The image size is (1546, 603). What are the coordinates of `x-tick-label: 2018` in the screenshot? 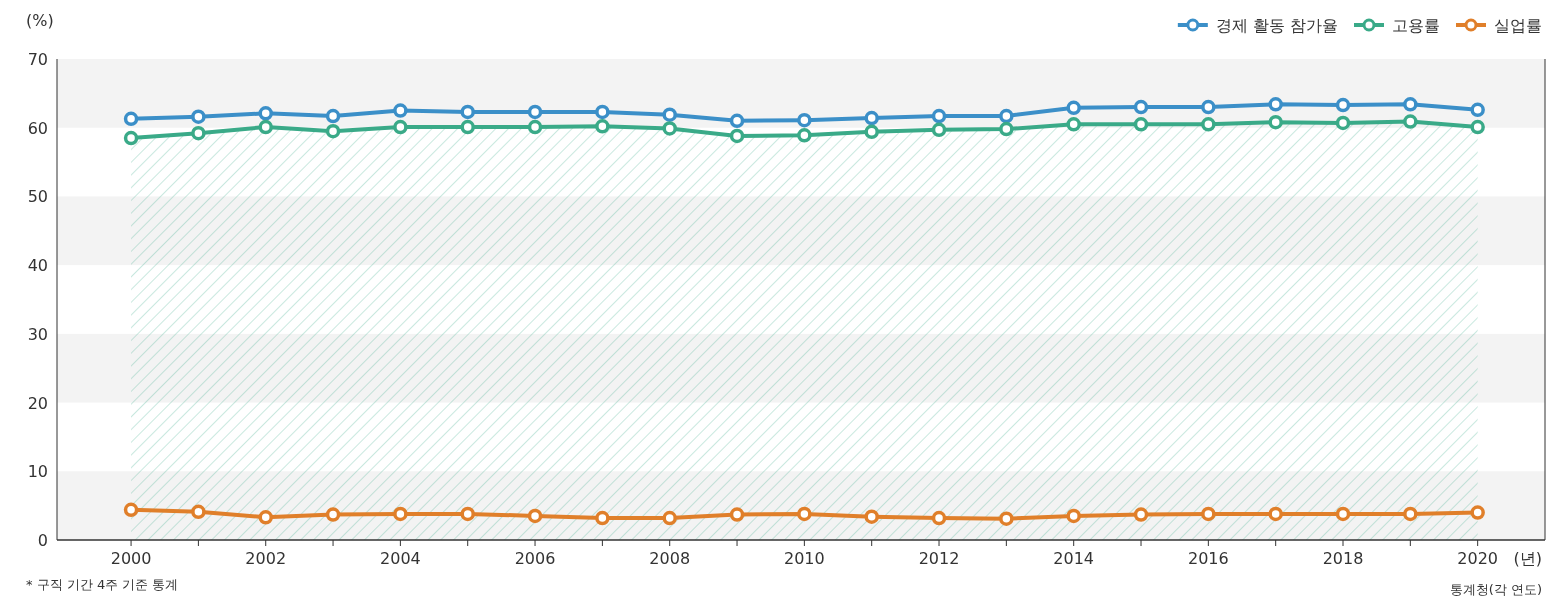 It's located at (1343, 558).